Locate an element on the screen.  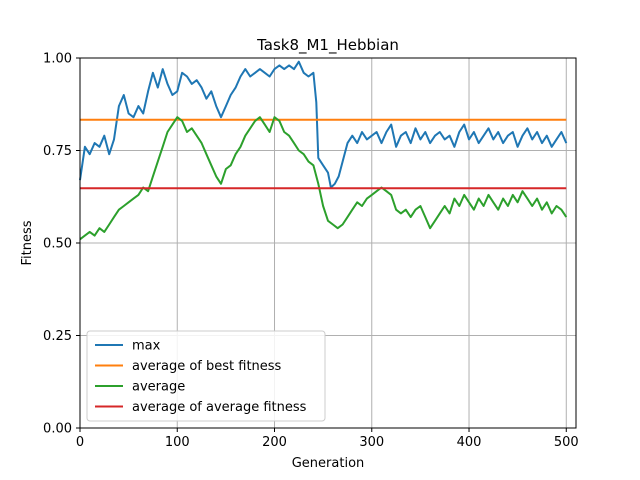
y-tick-label: 1.00 is located at coordinates (57, 59).